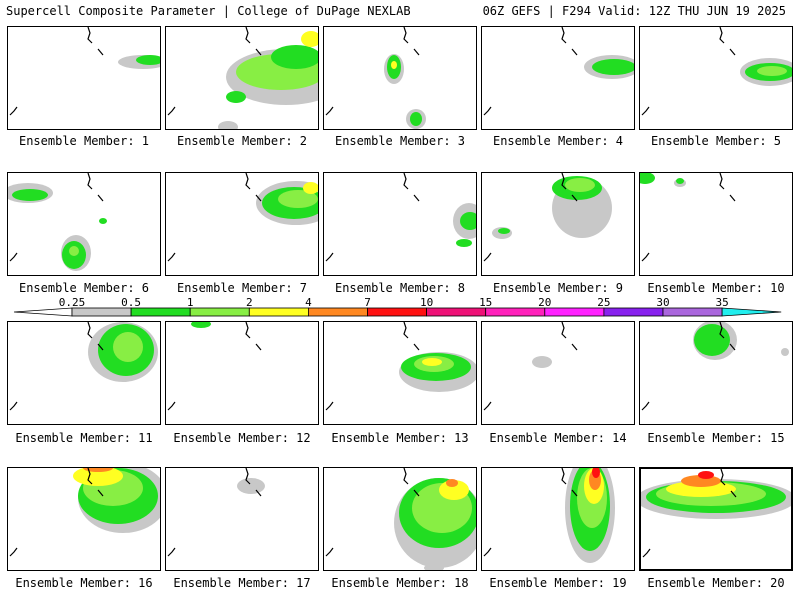 The height and width of the screenshot is (600, 800). I want to click on member-label-5: Ensemble Member: 5, so click(716, 141).